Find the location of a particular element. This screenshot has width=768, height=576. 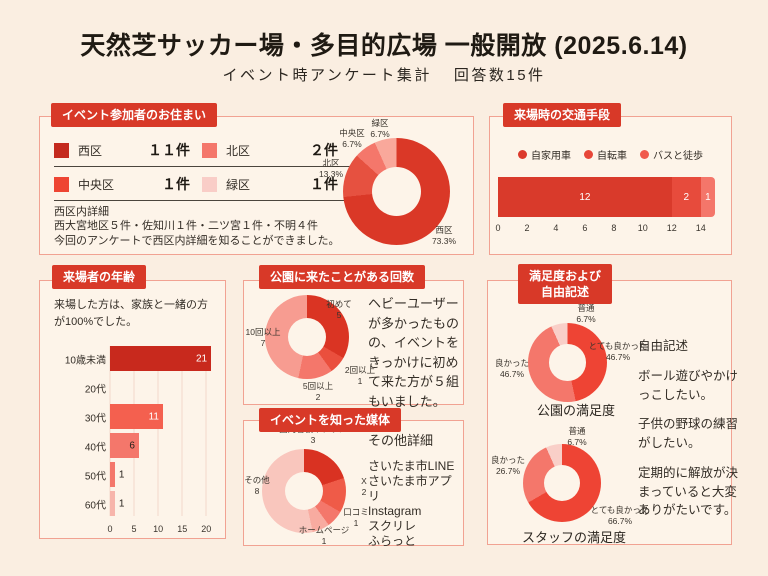

age-row: 20代 is located at coordinates (95, 389).